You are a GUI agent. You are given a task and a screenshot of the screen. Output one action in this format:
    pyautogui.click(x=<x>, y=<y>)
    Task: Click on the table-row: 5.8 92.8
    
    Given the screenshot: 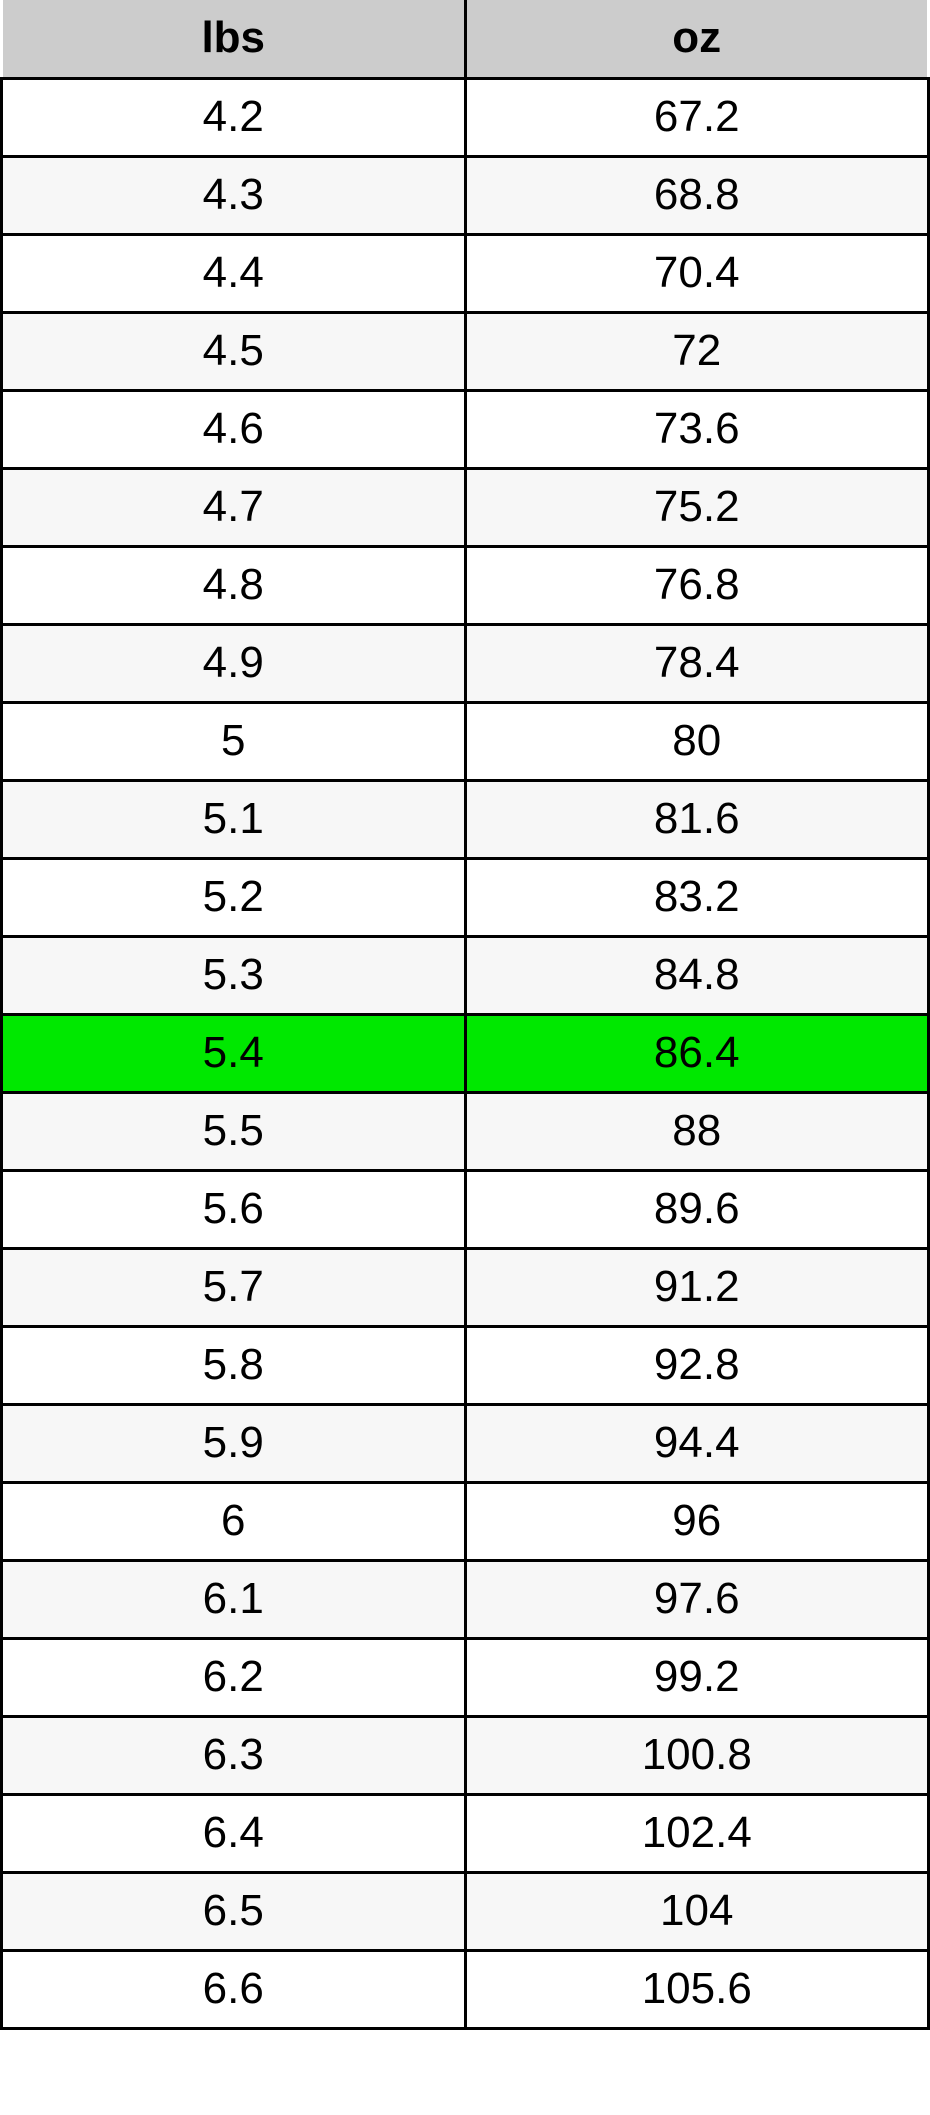 What is the action you would take?
    pyautogui.click(x=465, y=1365)
    